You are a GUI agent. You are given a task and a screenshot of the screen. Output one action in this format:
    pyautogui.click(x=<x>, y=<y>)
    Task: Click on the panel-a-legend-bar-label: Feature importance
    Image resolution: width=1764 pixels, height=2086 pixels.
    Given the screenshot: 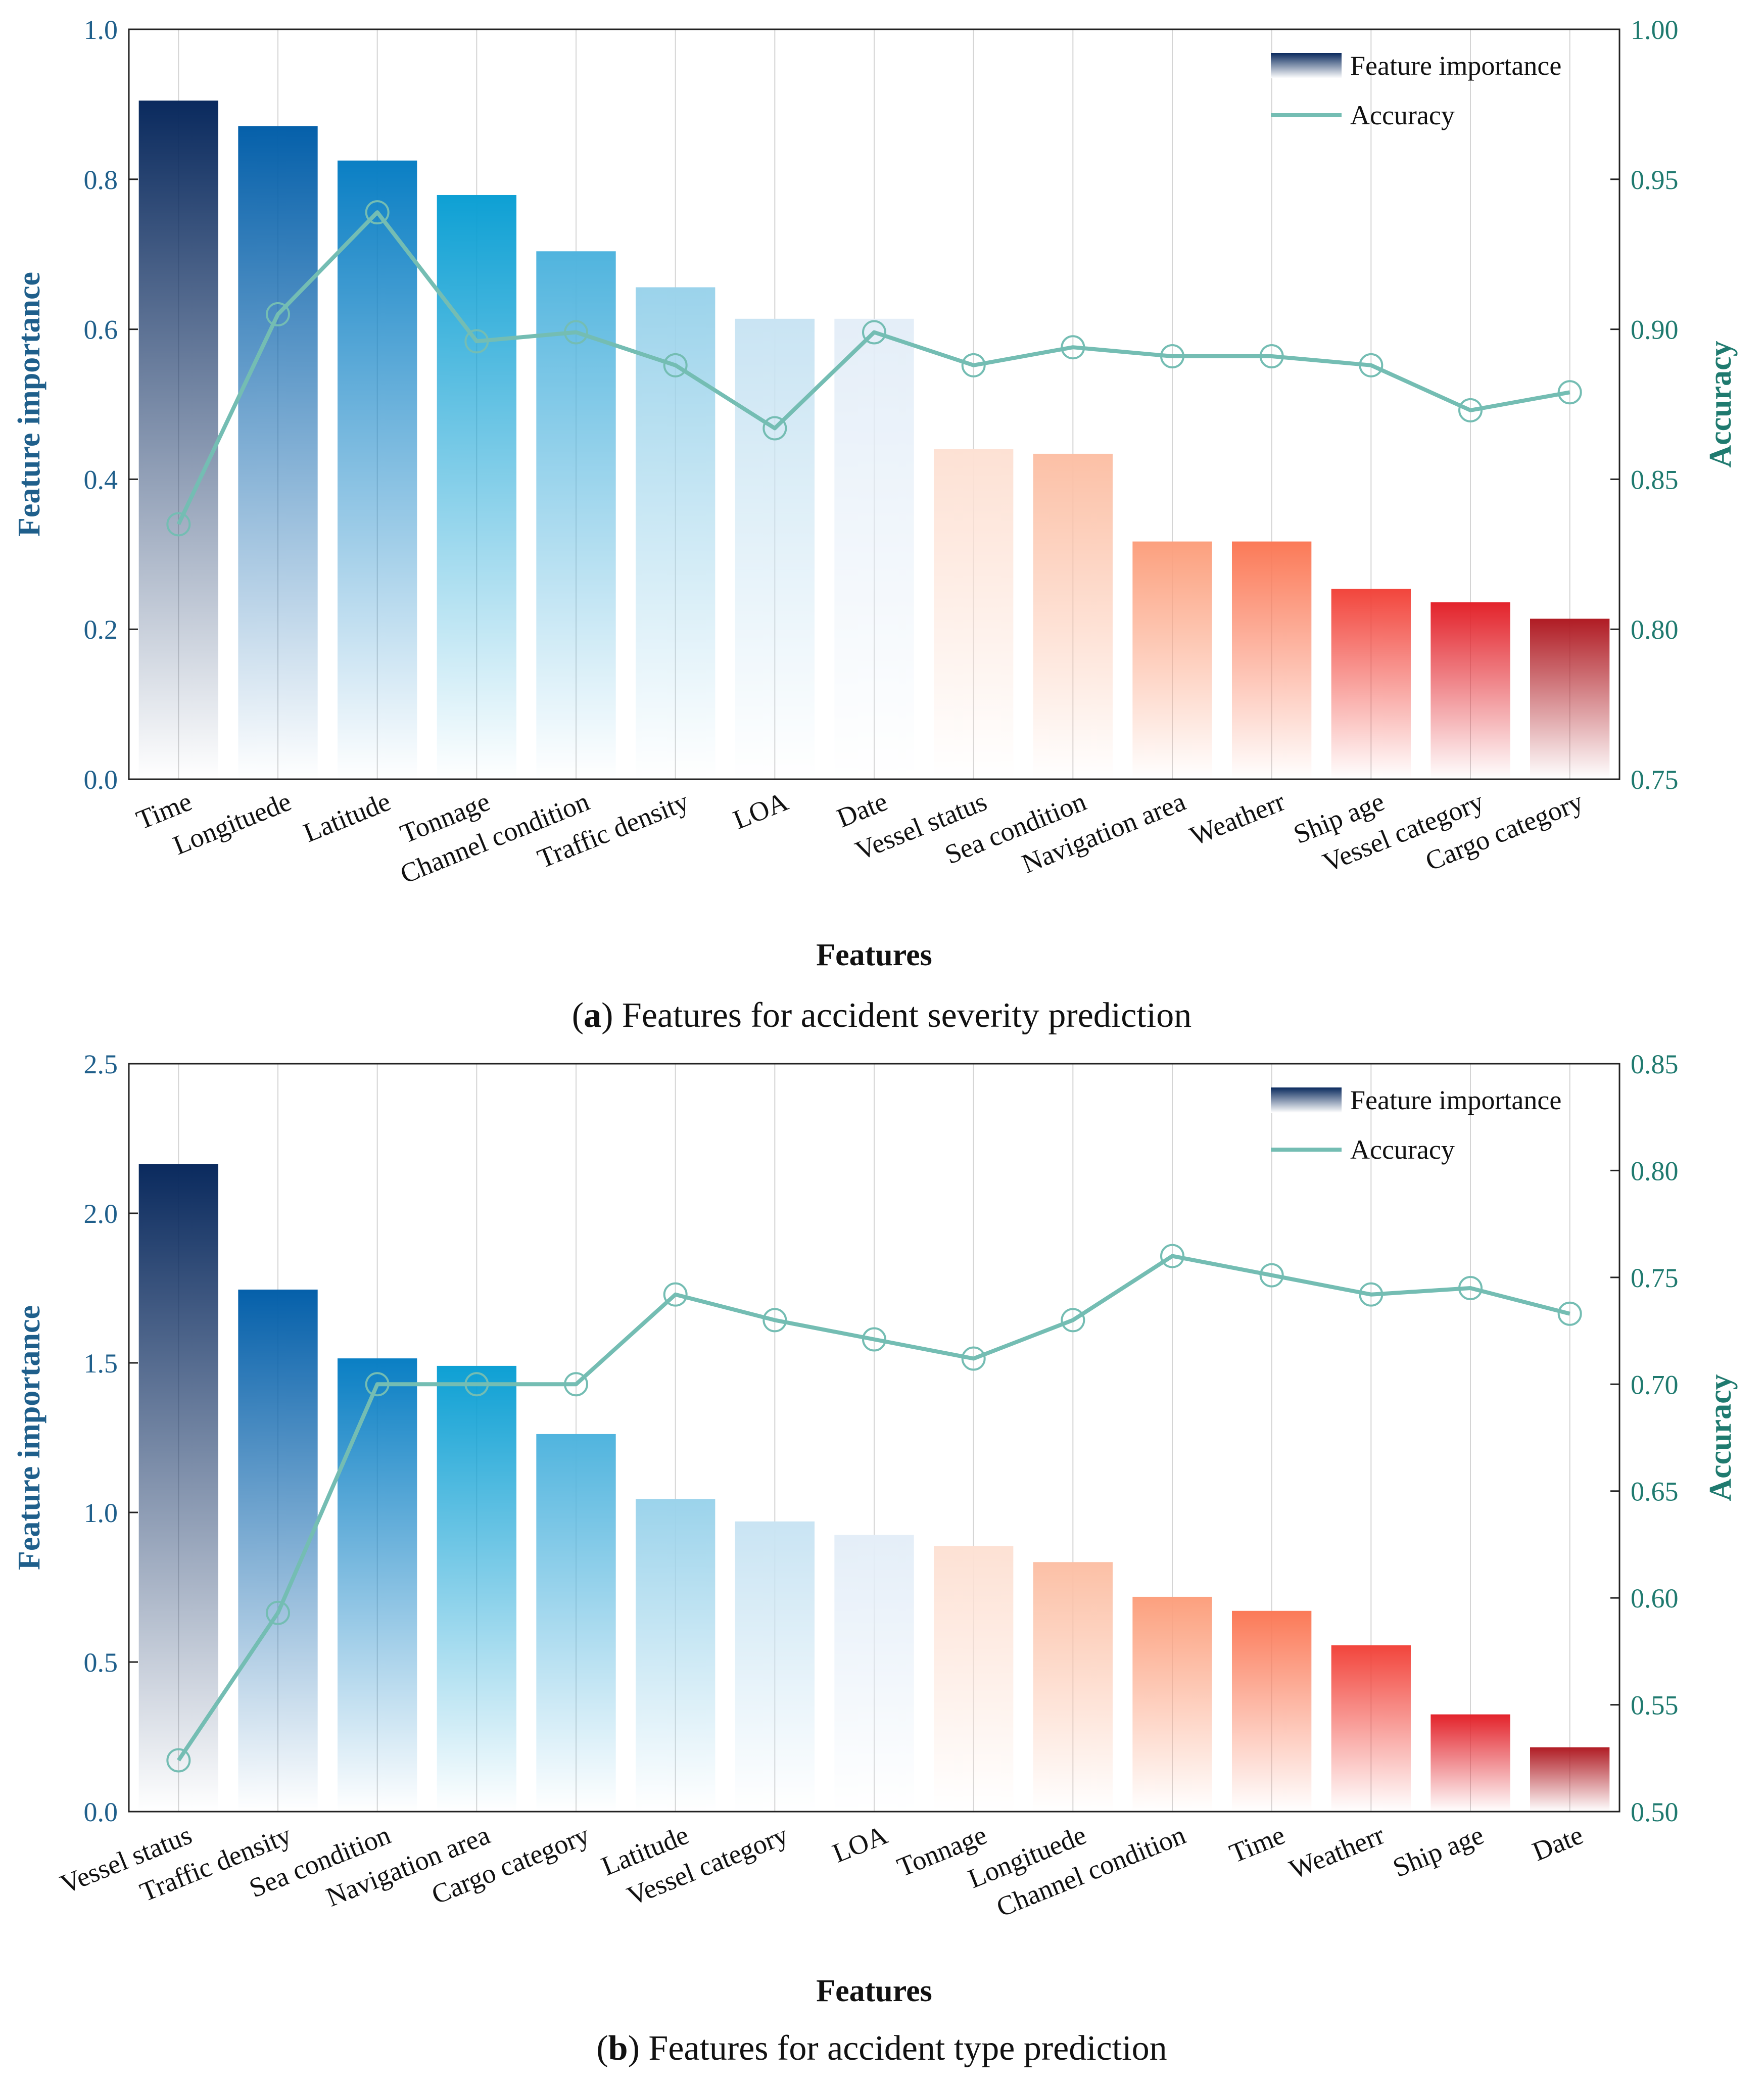 What is the action you would take?
    pyautogui.click(x=1455, y=66)
    